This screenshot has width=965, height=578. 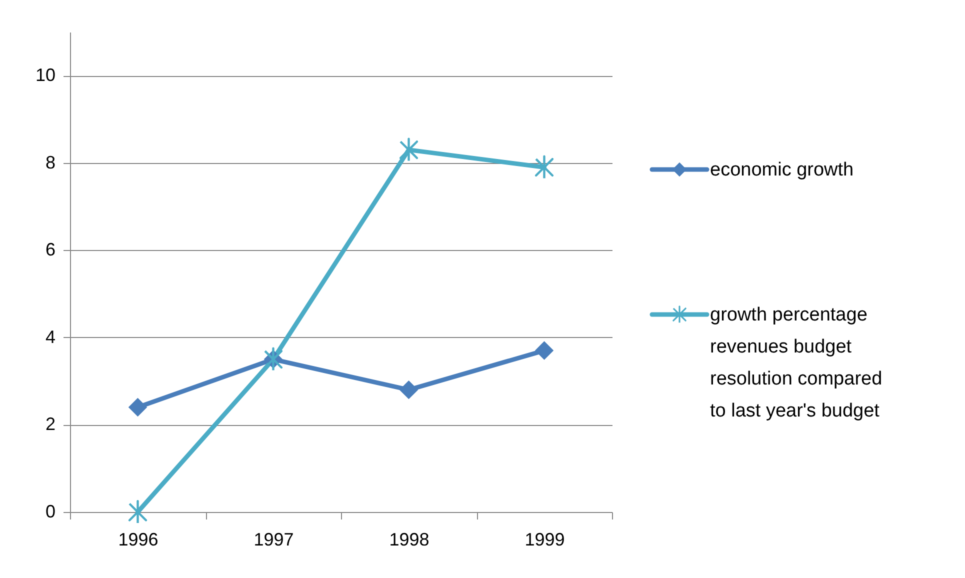 What do you see at coordinates (544, 540) in the screenshot?
I see `x-tick-label: 1999` at bounding box center [544, 540].